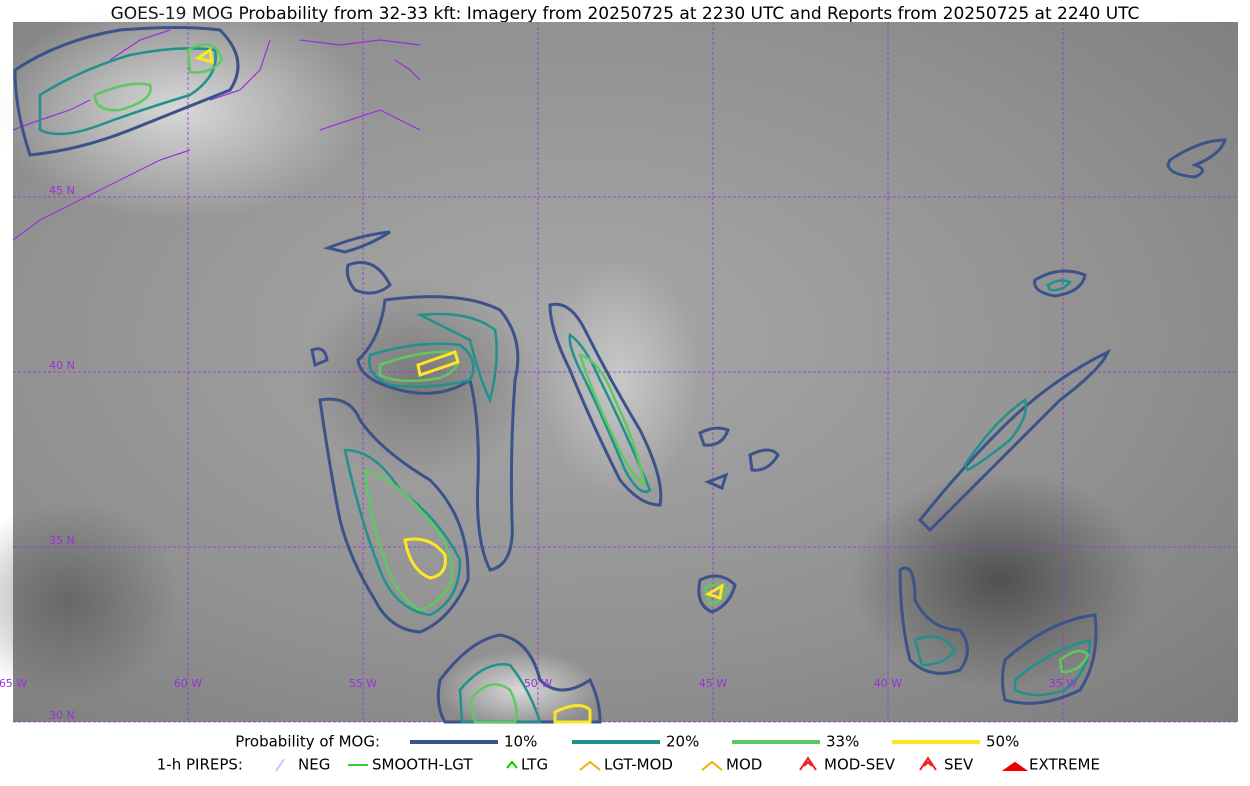 Image resolution: width=1250 pixels, height=786 pixels. Describe the element at coordinates (307, 742) in the screenshot. I see `legend-title: Probability of MOG:` at that location.